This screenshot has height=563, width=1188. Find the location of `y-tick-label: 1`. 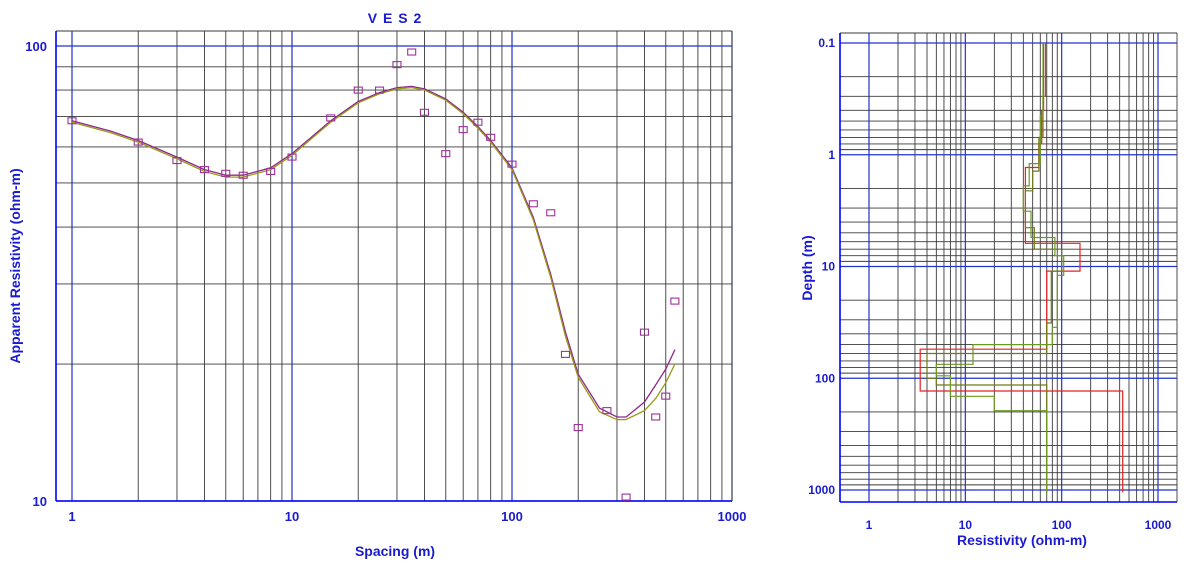

y-tick-label: 1 is located at coordinates (831, 155).